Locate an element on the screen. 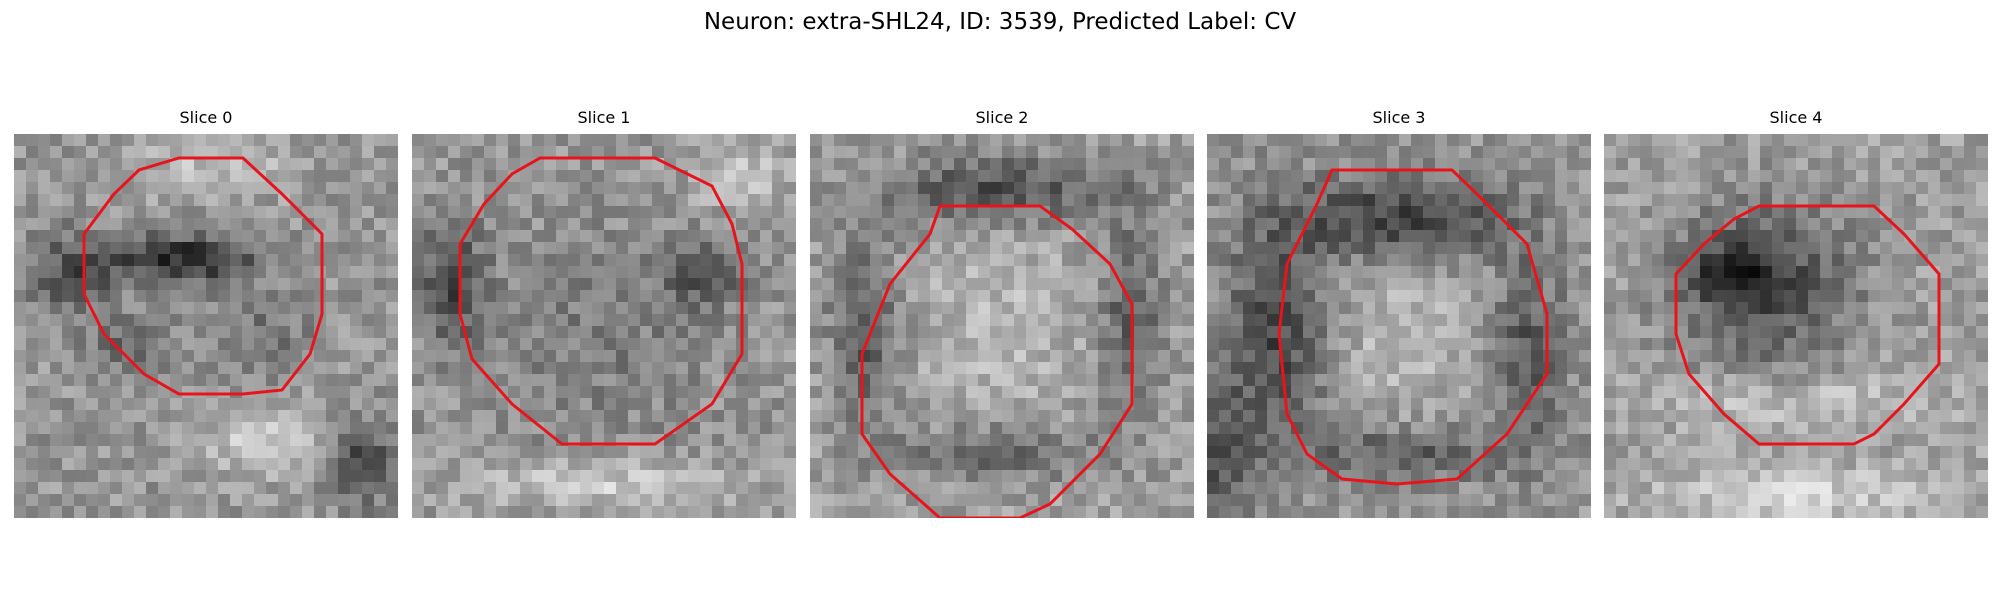 Image resolution: width=2000 pixels, height=600 pixels. slice-title: Slice 1 is located at coordinates (604, 118).